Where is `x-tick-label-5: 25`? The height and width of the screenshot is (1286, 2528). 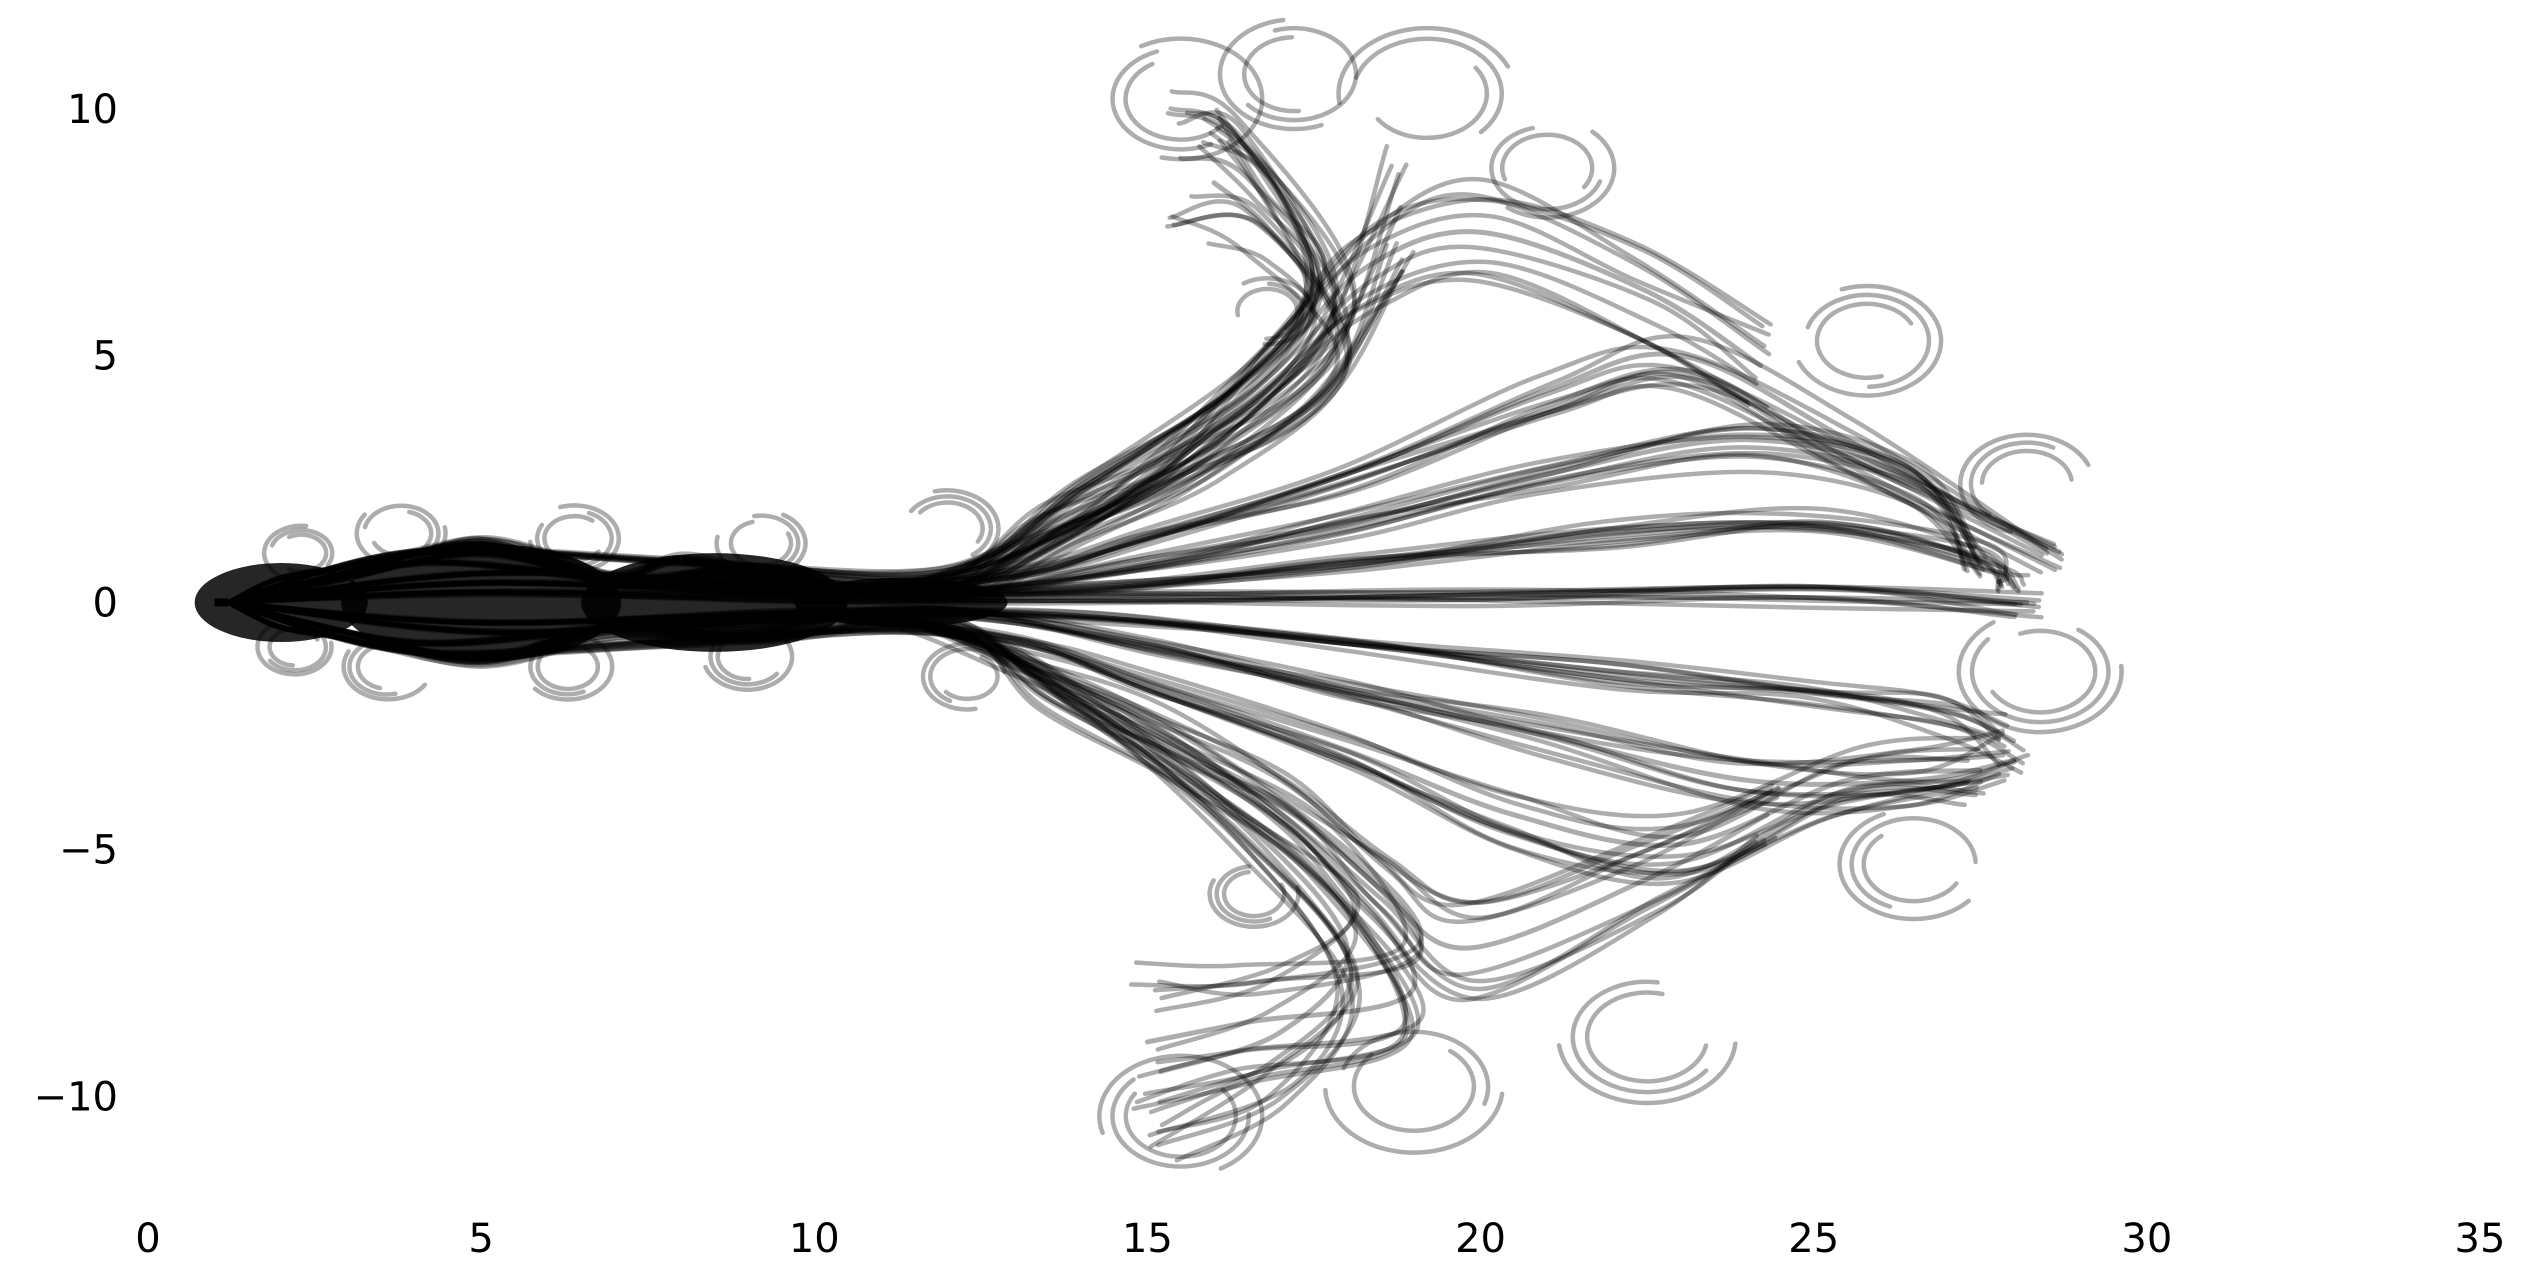 x-tick-label-5: 25 is located at coordinates (1813, 1239).